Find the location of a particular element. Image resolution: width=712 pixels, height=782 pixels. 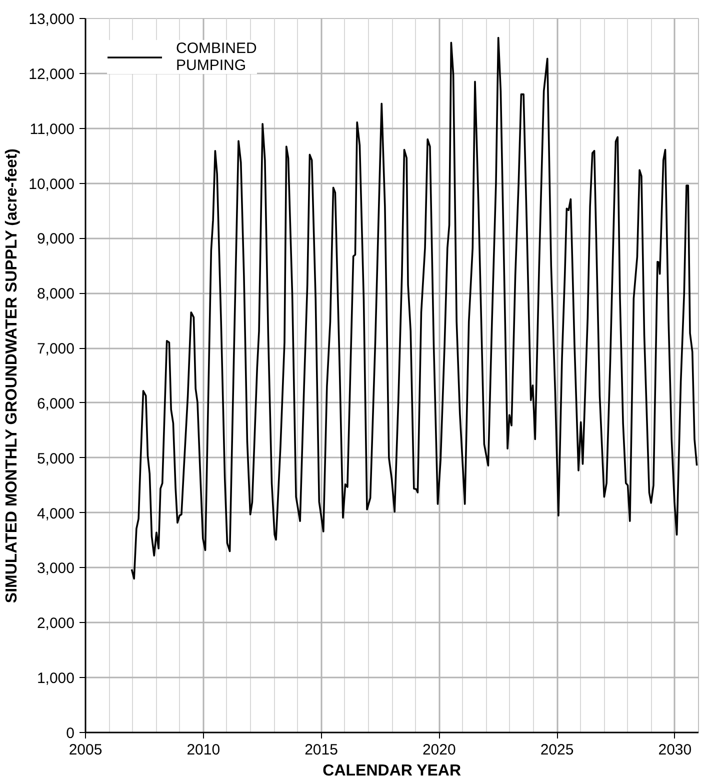

legend-label: COMBINED PUMPING is located at coordinates (216, 57).